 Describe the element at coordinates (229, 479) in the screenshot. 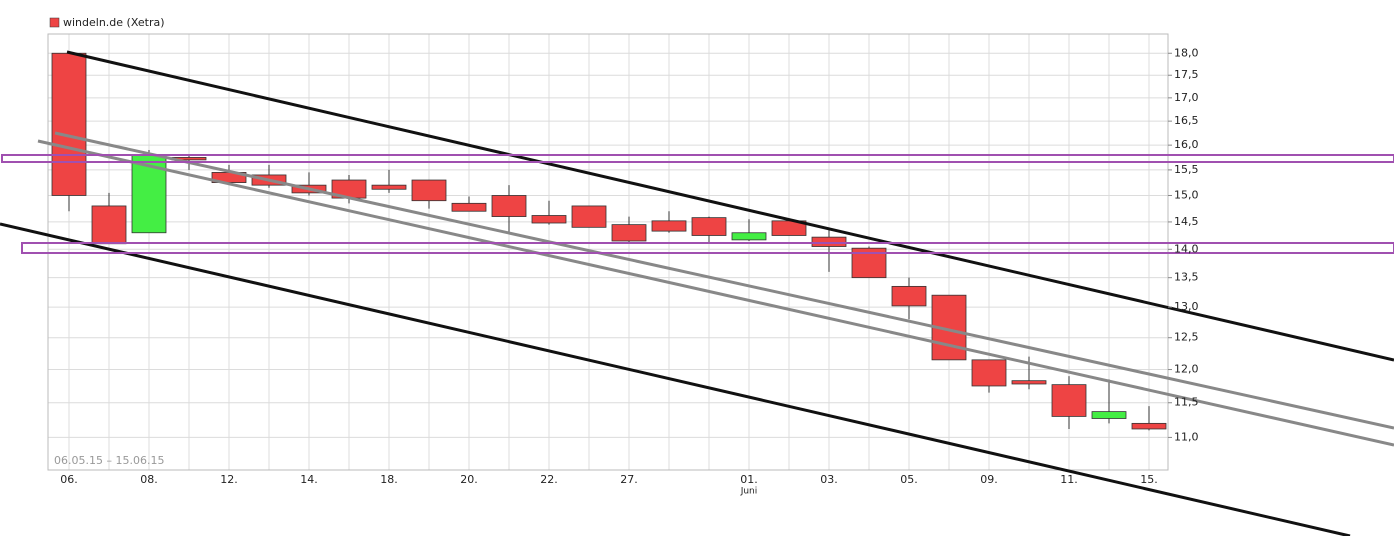

I see `x-tick-label: 12.` at that location.